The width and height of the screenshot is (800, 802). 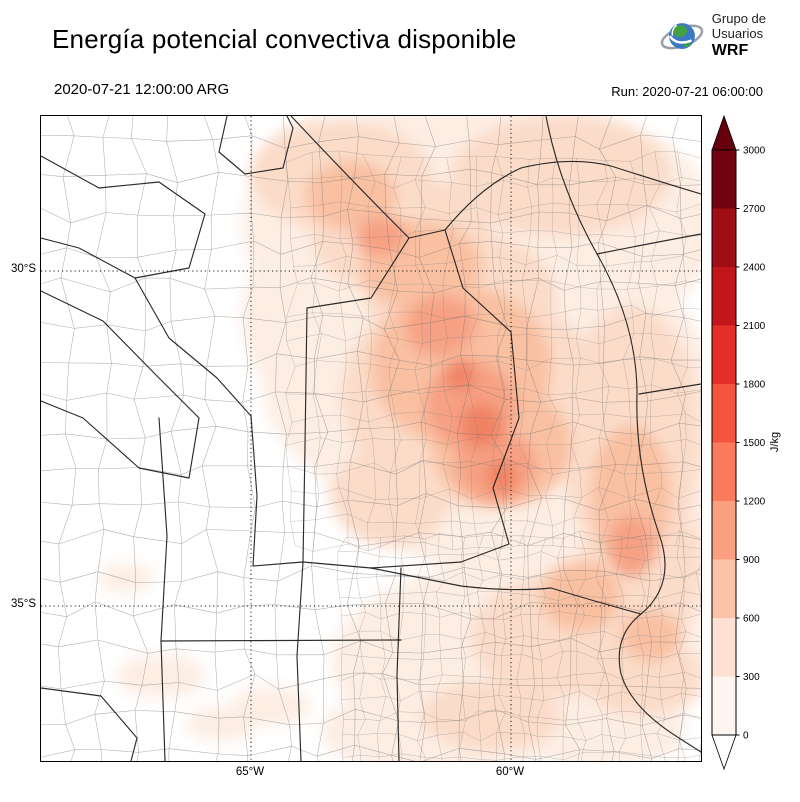 I want to click on svg-text: 1800, so click(x=754, y=385).